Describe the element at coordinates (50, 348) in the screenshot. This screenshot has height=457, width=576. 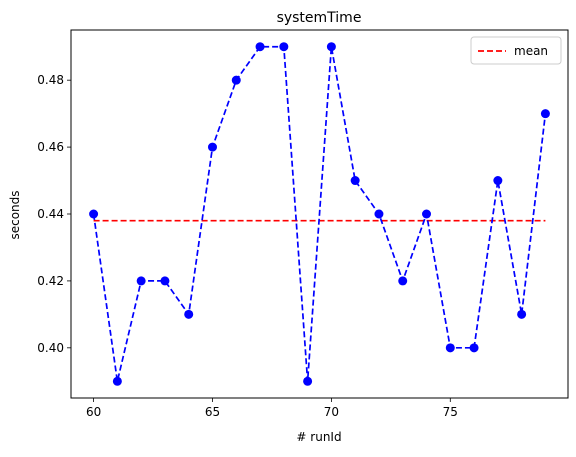
I see `y-tick-label: 0.40` at that location.